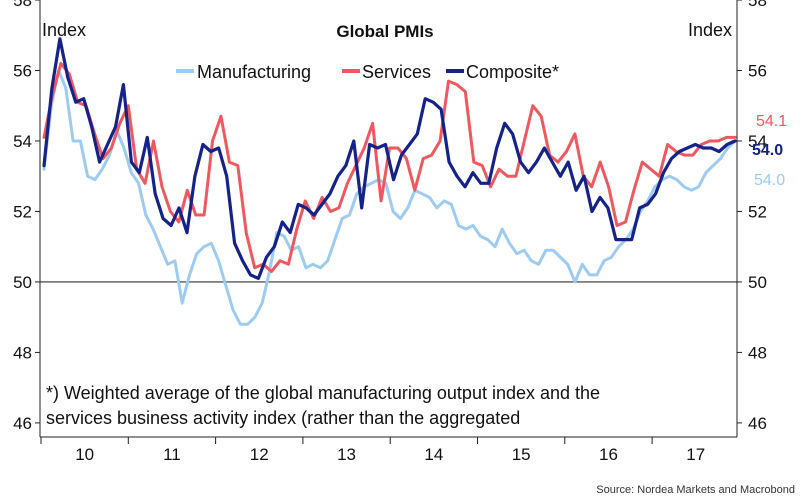 The height and width of the screenshot is (500, 800). Describe the element at coordinates (396, 72) in the screenshot. I see `legend-label-services: Services` at that location.